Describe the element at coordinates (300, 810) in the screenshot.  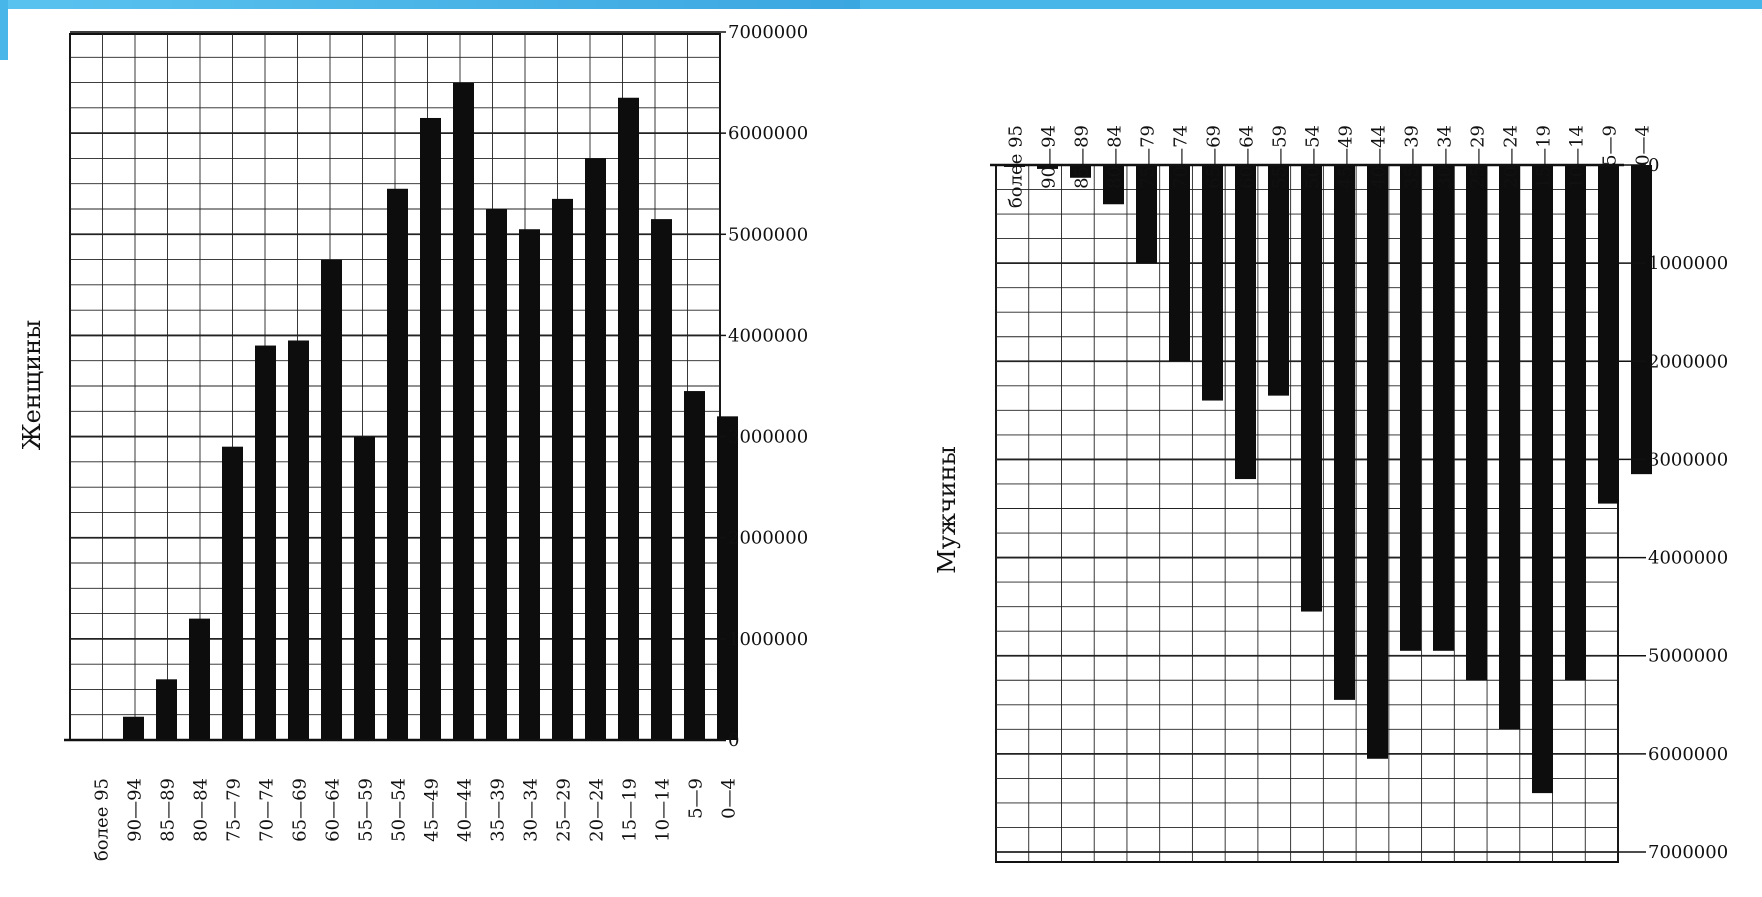
I see `category-label: 65—69` at that location.